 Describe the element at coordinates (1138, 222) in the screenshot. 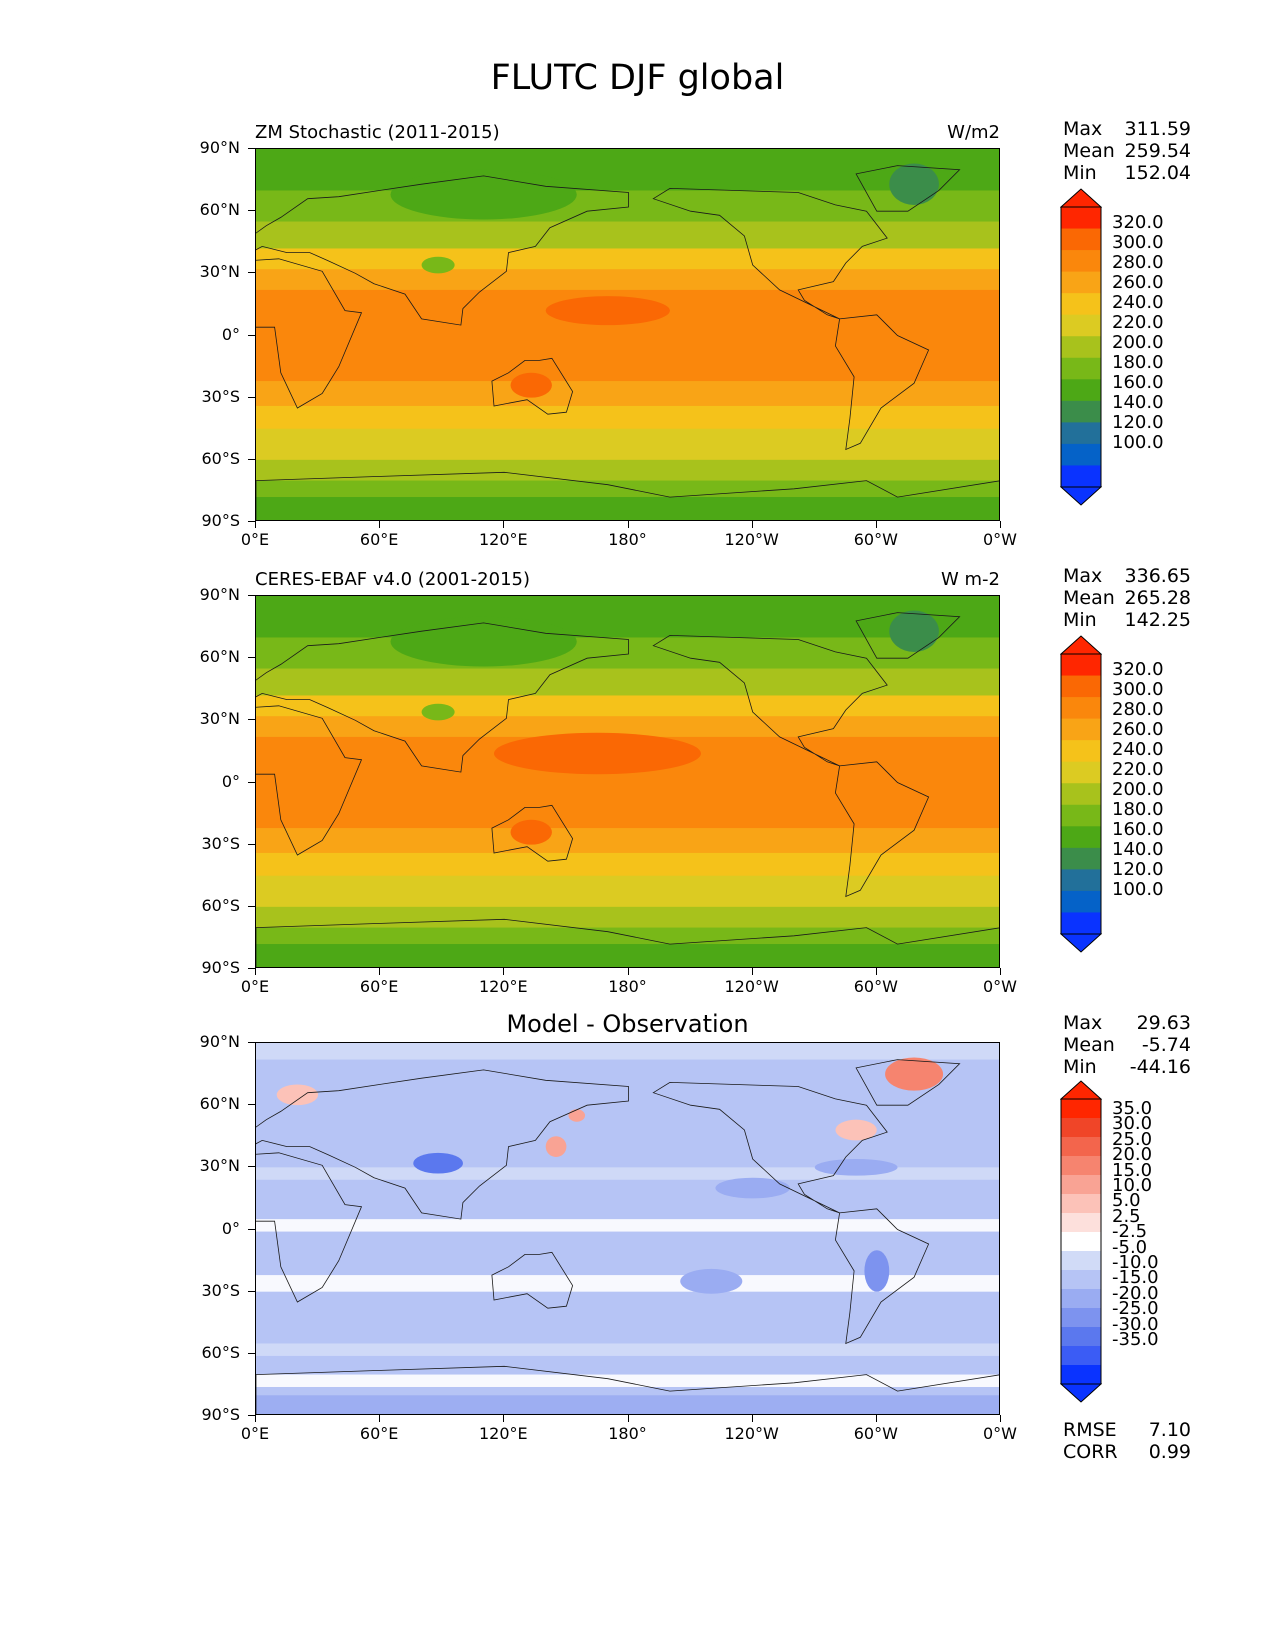

I see `colorbar-tick-label: 320.0` at that location.